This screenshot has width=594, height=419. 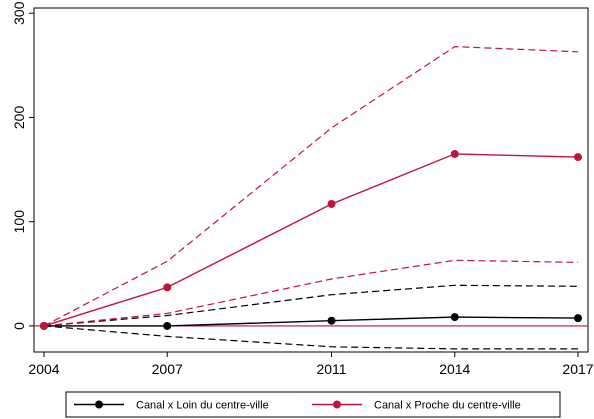 I want to click on x-tick-label: 2004, so click(x=43, y=369).